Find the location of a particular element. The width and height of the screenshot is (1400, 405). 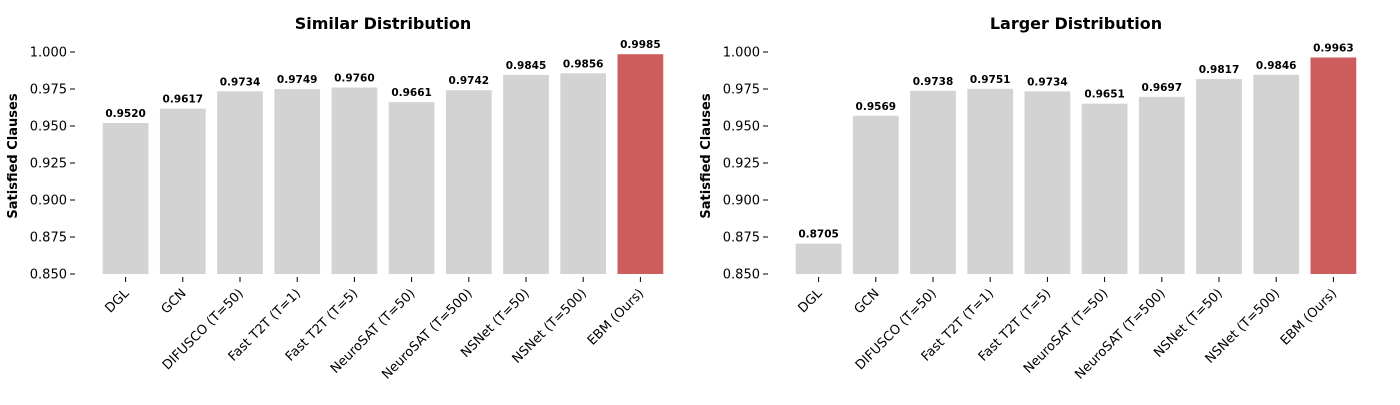

bar-value-label: 0.9661 is located at coordinates (411, 93).